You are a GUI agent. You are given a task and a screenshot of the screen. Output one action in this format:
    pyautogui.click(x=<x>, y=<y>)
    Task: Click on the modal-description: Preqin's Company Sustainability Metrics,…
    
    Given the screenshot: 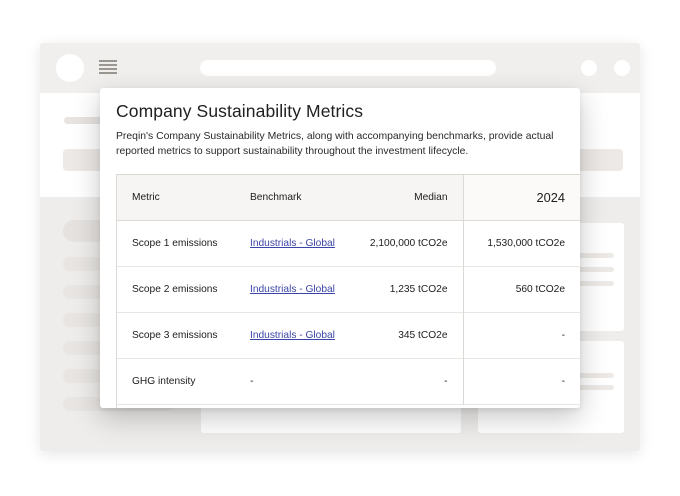 What is the action you would take?
    pyautogui.click(x=335, y=144)
    